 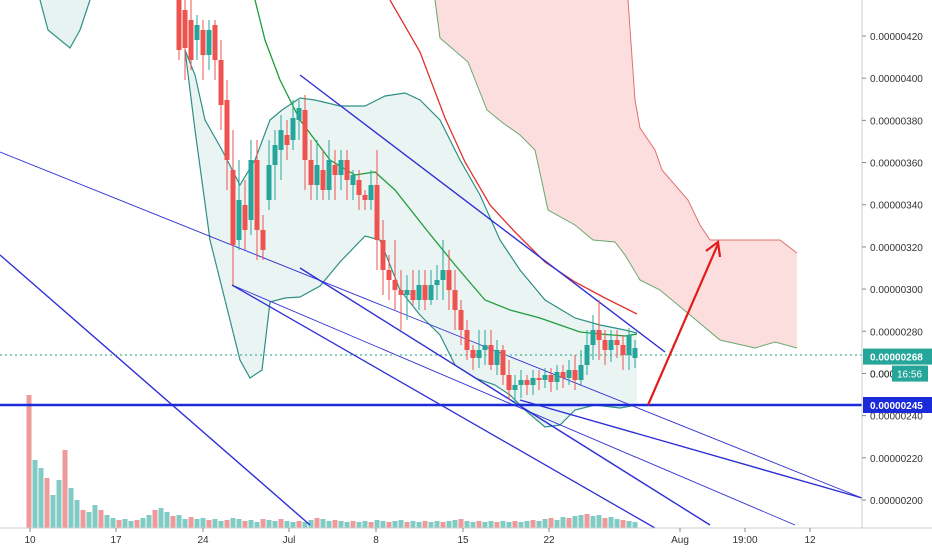 I want to click on projection-arrow-line, so click(x=683, y=324).